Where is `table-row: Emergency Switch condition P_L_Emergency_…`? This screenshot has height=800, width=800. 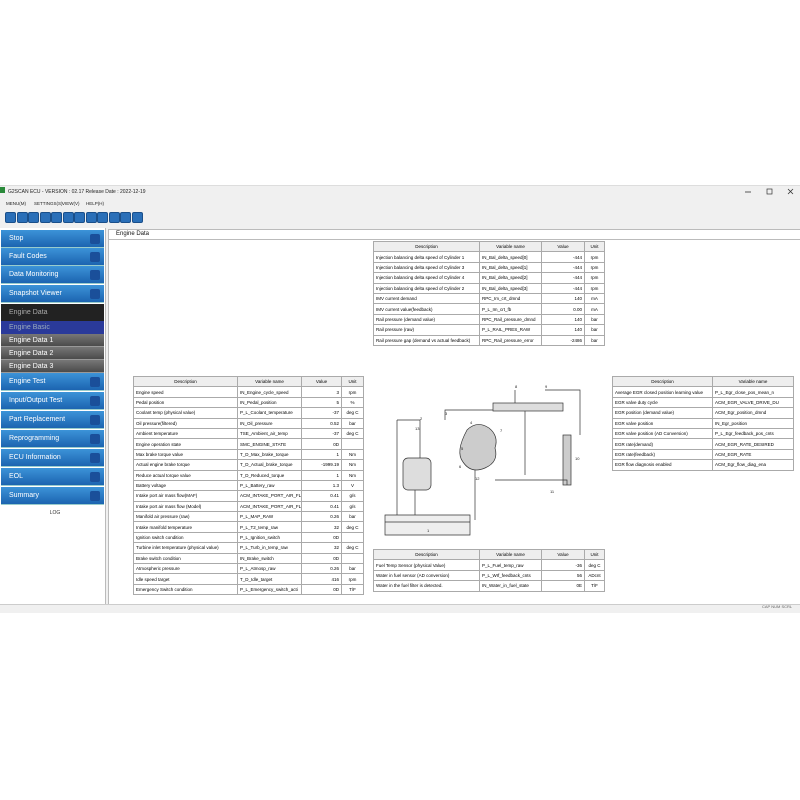
table-row: Emergency Switch condition P_L_Emergency_… is located at coordinates (248, 589).